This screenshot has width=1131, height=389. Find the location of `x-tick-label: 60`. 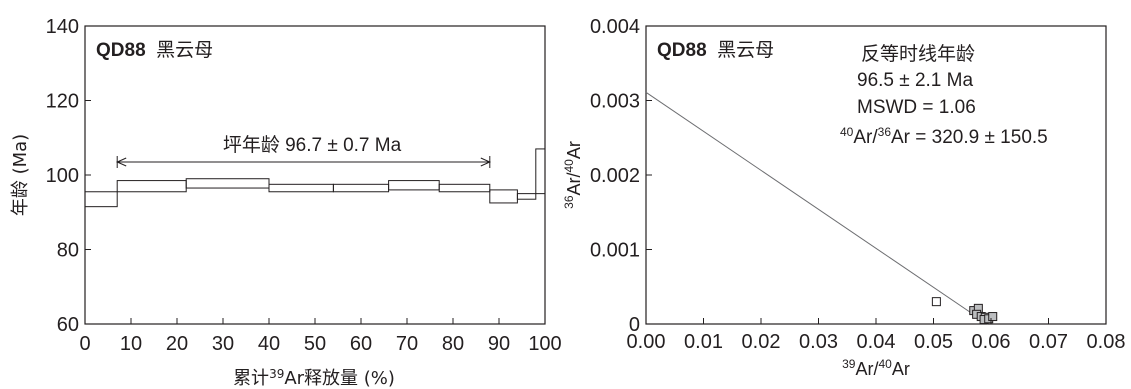

x-tick-label: 60 is located at coordinates (361, 344).